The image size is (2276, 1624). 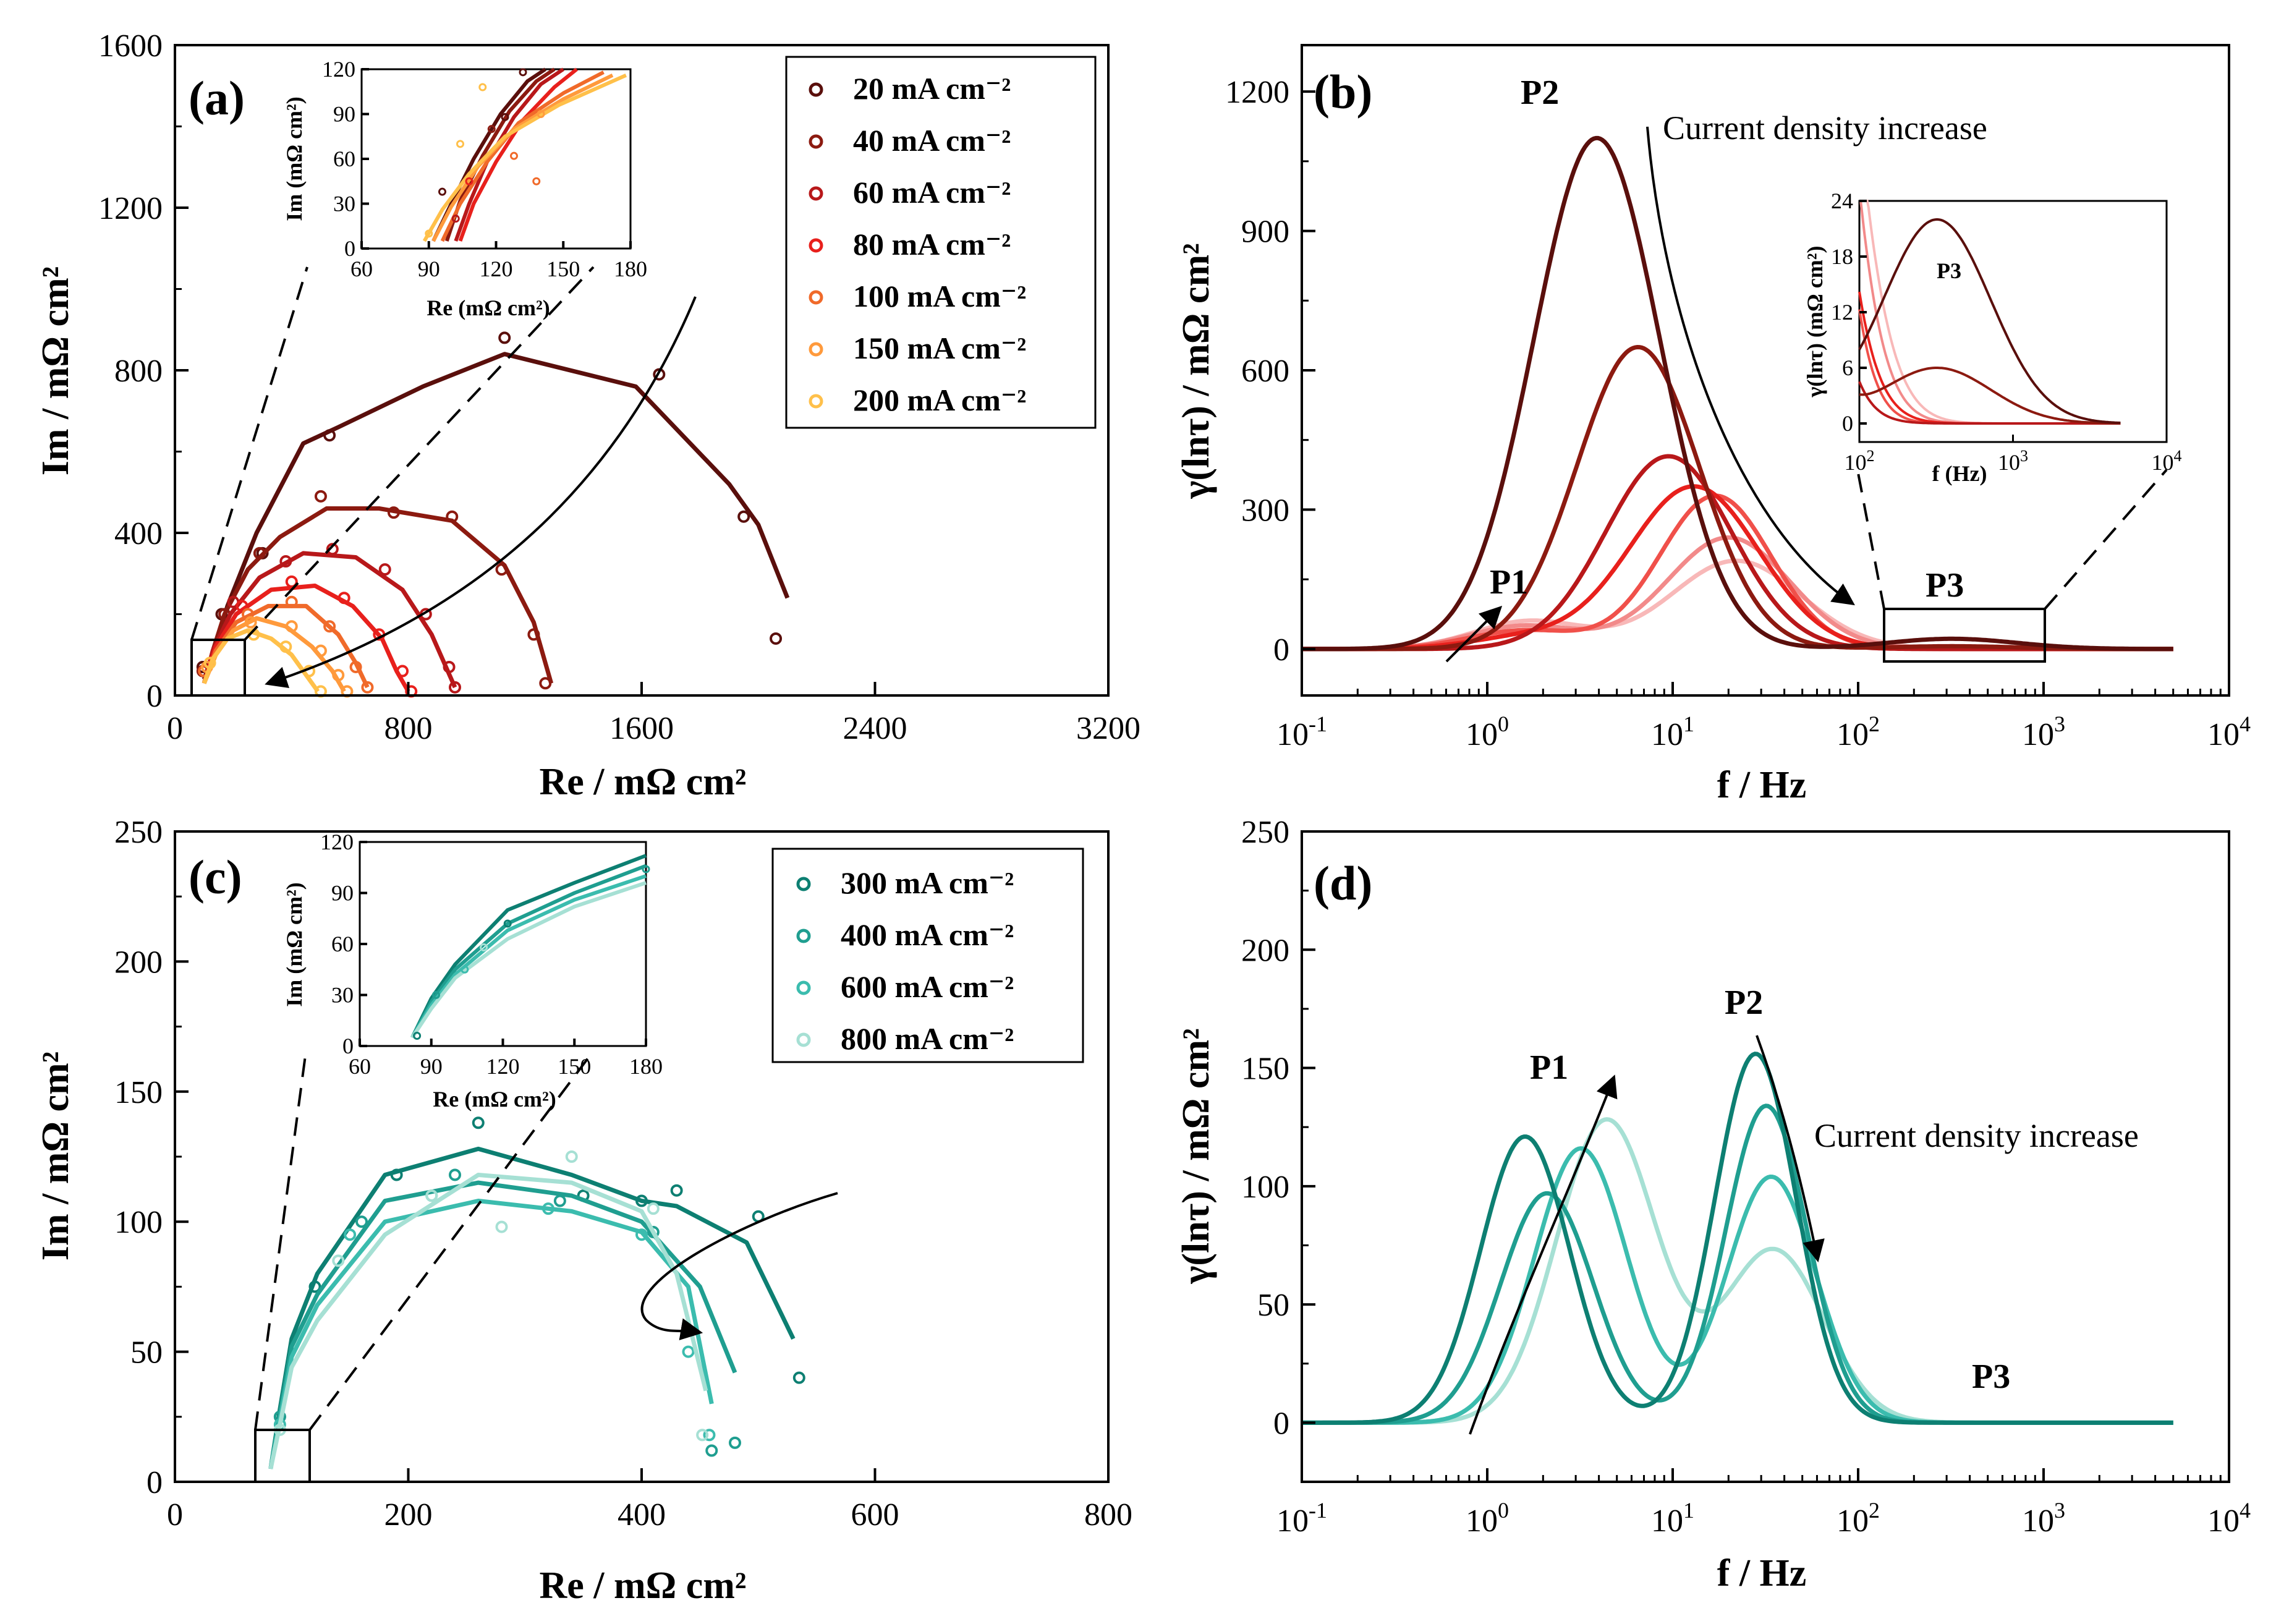 I want to click on panel-c-legend-frame, so click(x=927, y=956).